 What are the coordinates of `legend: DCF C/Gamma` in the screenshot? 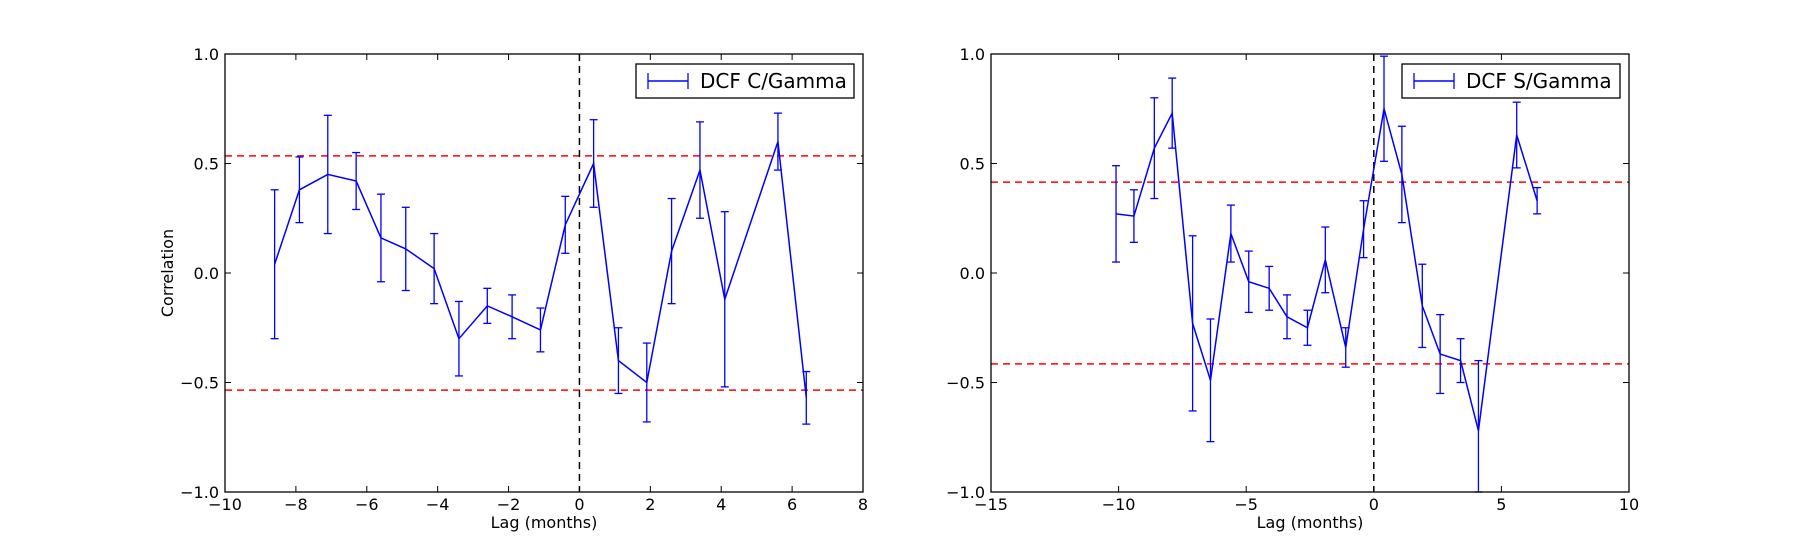 It's located at (745, 81).